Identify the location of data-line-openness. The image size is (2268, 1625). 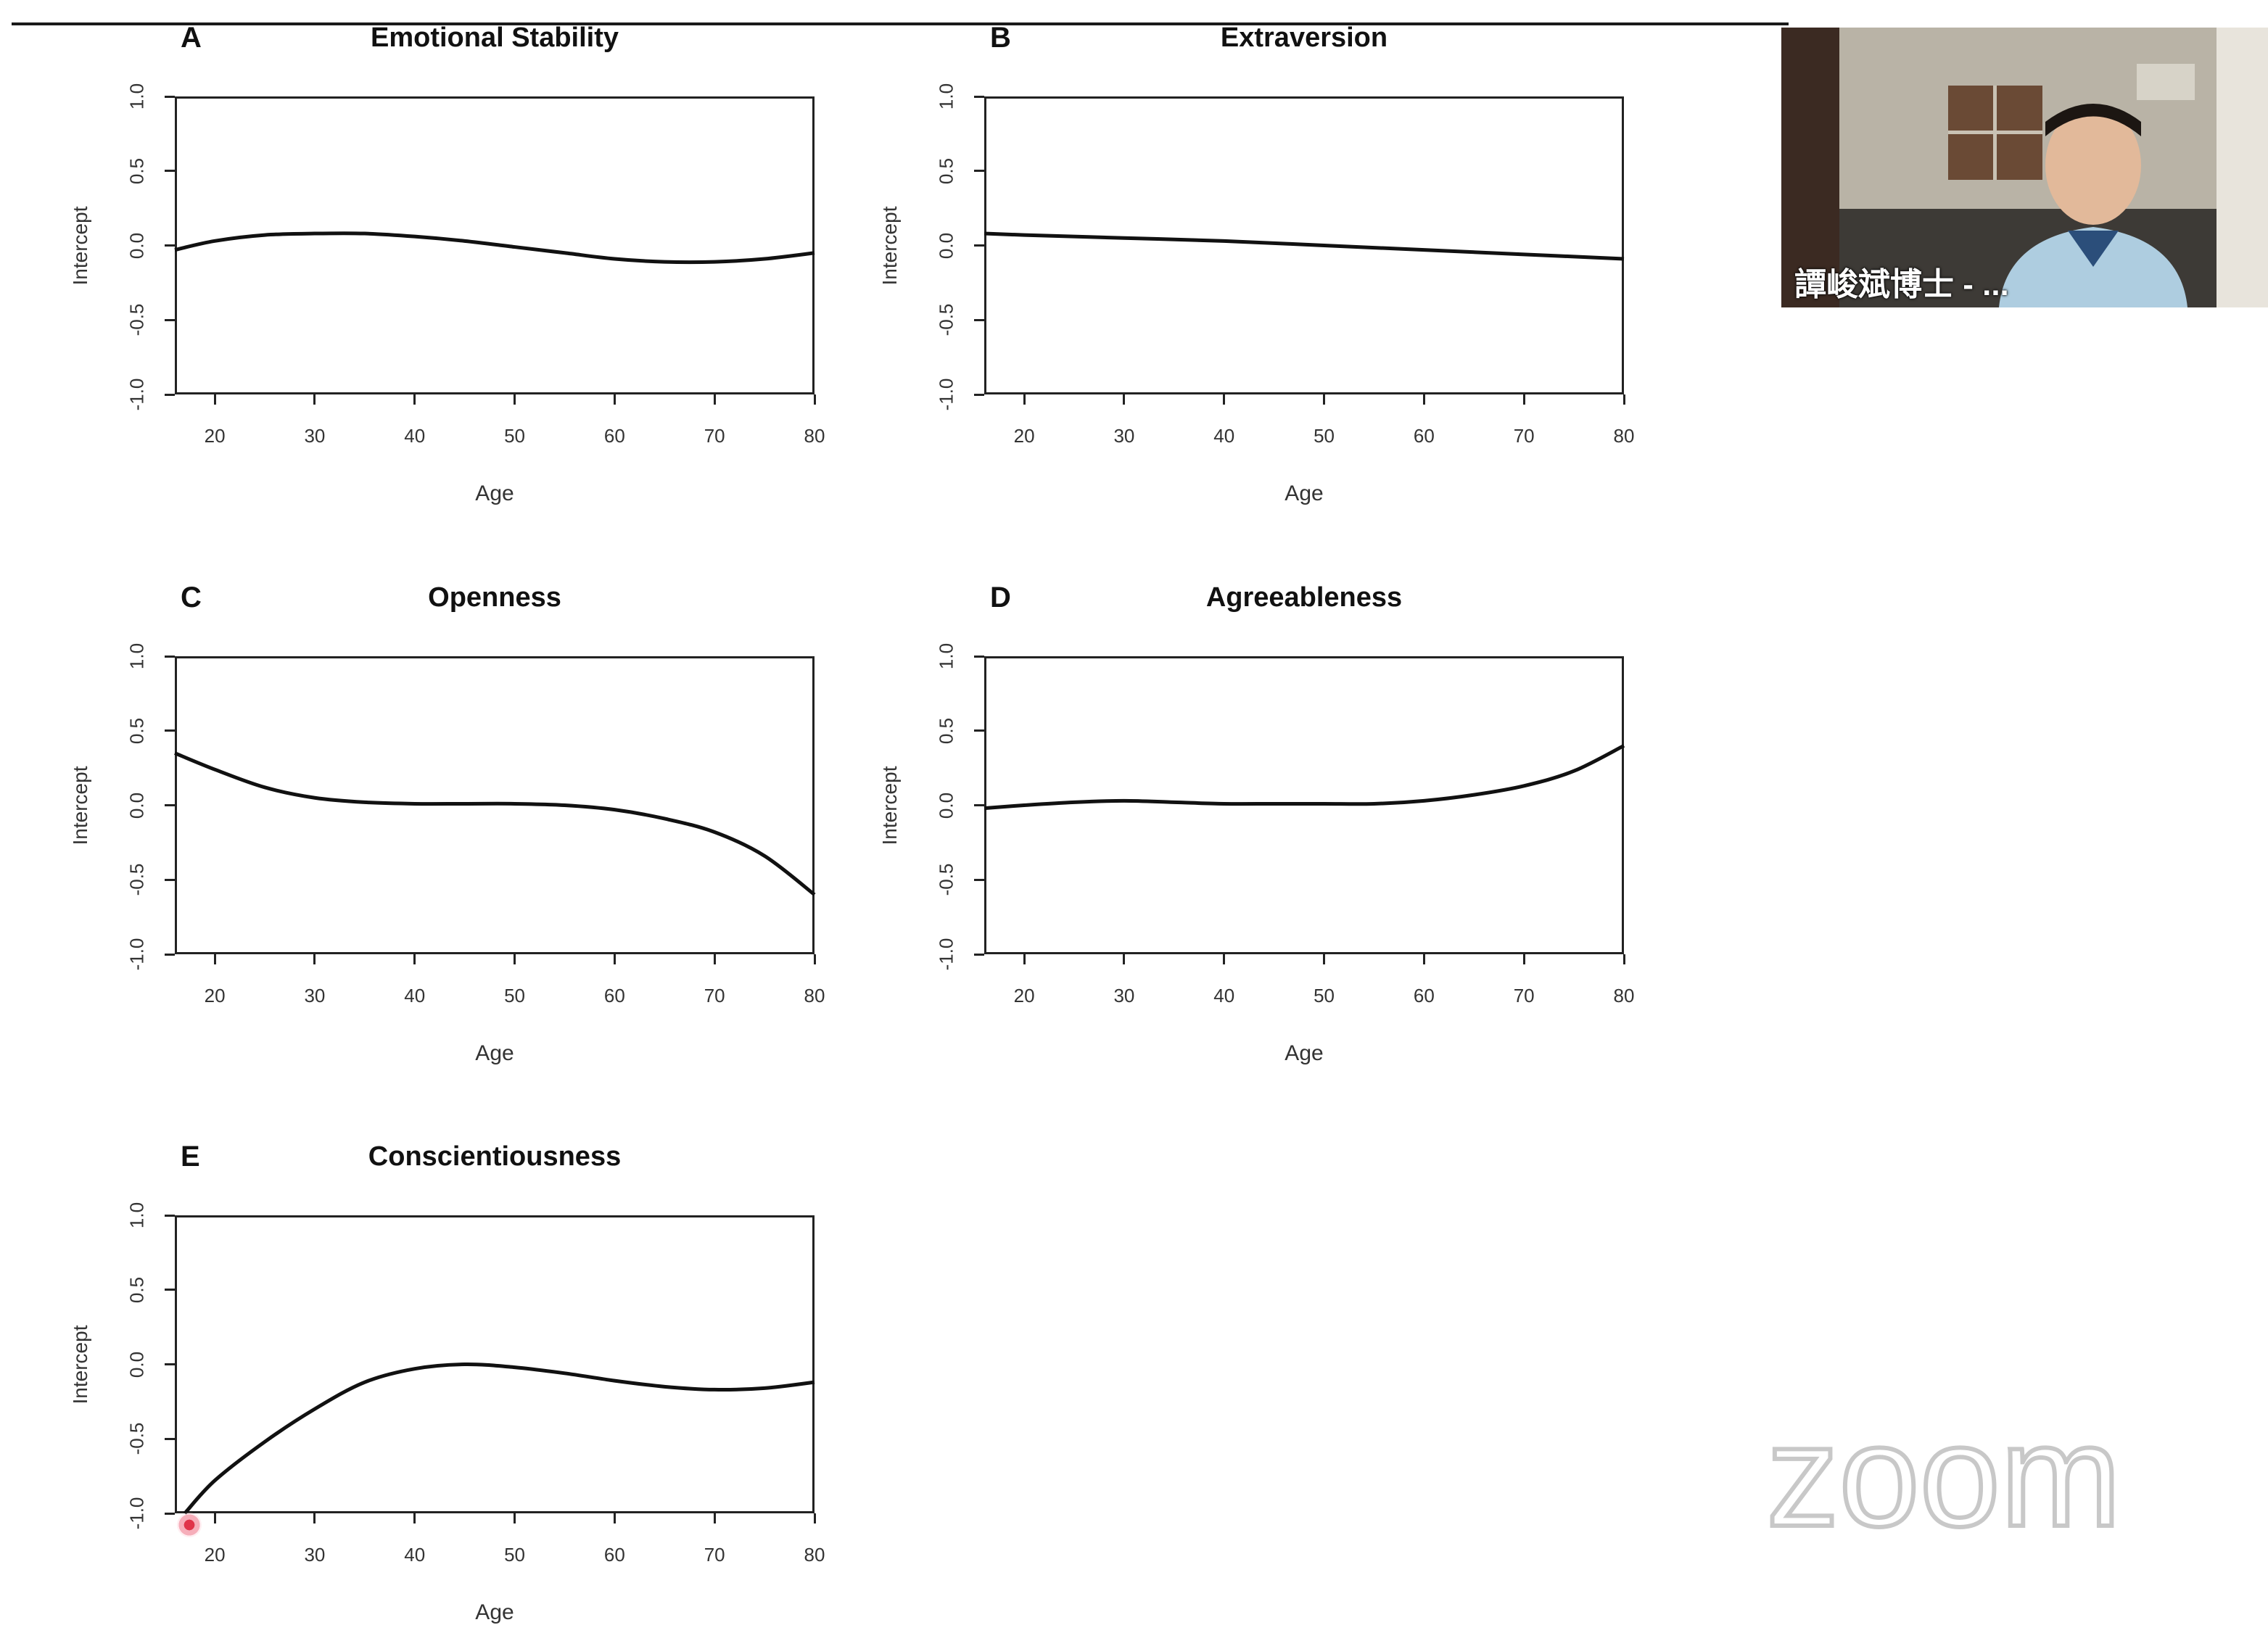
(495, 823).